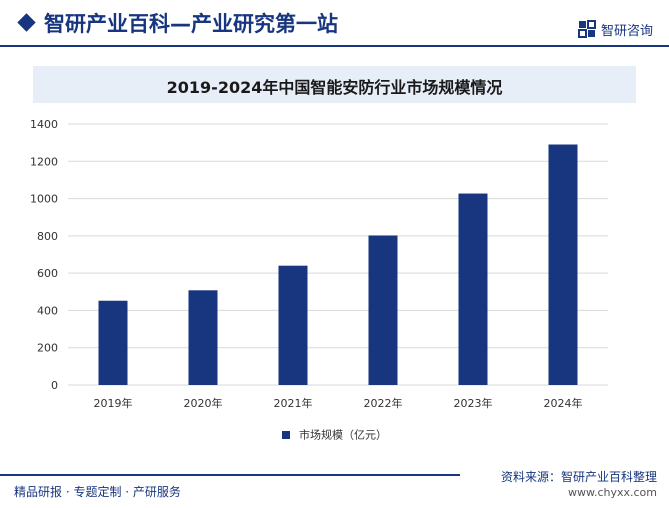 The height and width of the screenshot is (508, 669). Describe the element at coordinates (587, 29) in the screenshot. I see `zhiyan-logo-icon` at that location.